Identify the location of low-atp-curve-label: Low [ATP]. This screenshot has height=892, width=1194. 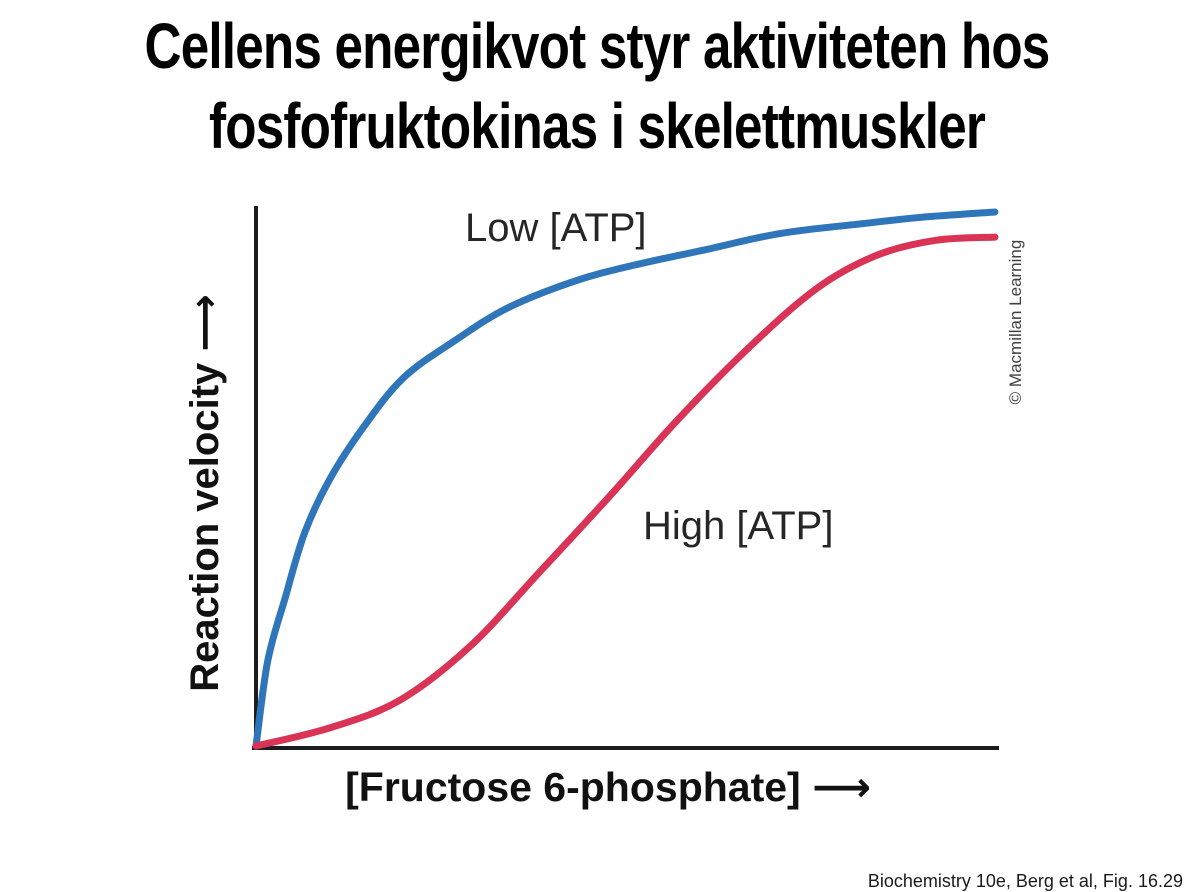
(556, 228).